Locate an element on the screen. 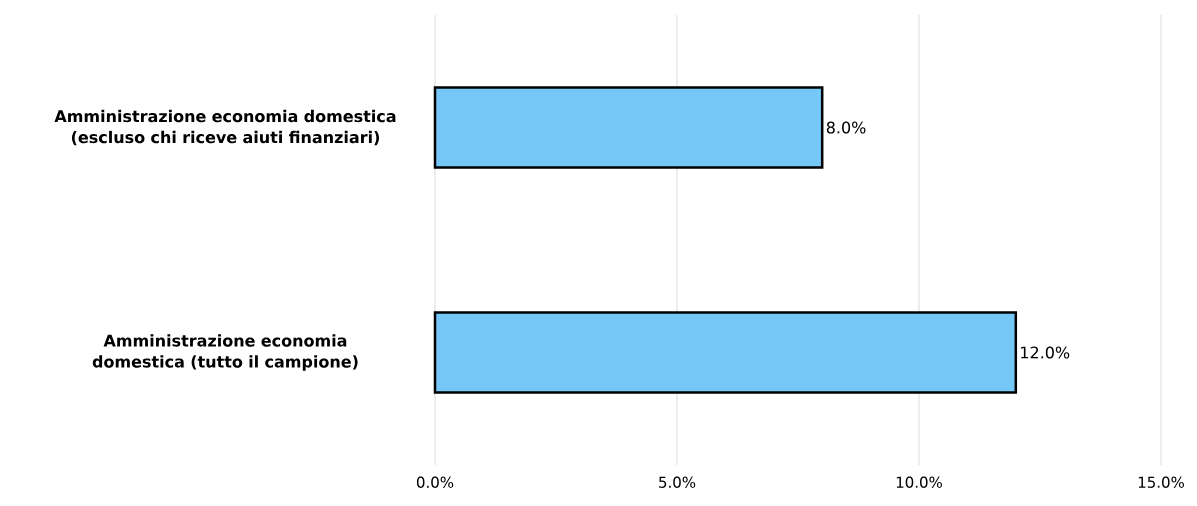 The width and height of the screenshot is (1197, 506). x-tick-label: 0.0% is located at coordinates (435, 482).